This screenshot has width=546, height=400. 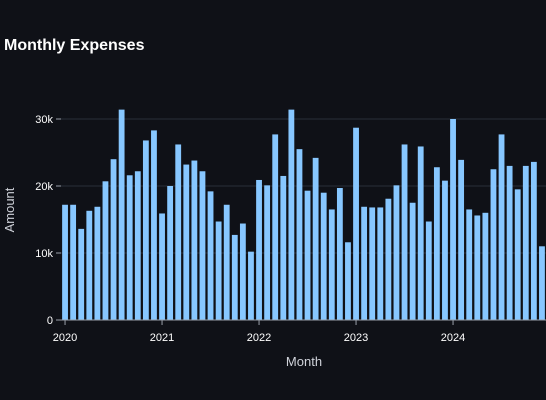 What do you see at coordinates (304, 361) in the screenshot?
I see `x-axis-label: Month` at bounding box center [304, 361].